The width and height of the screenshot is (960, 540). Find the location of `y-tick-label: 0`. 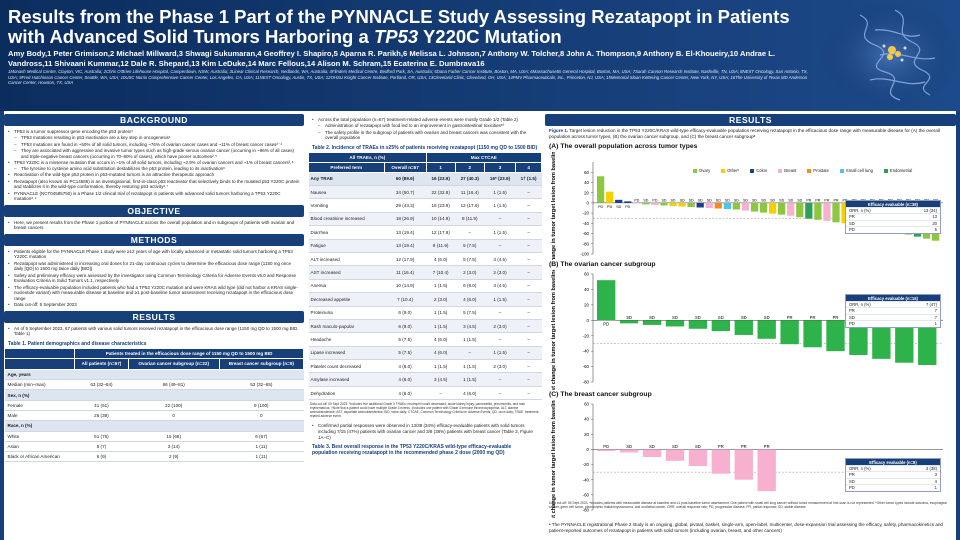

y-tick-label: 0 is located at coordinates (588, 202).